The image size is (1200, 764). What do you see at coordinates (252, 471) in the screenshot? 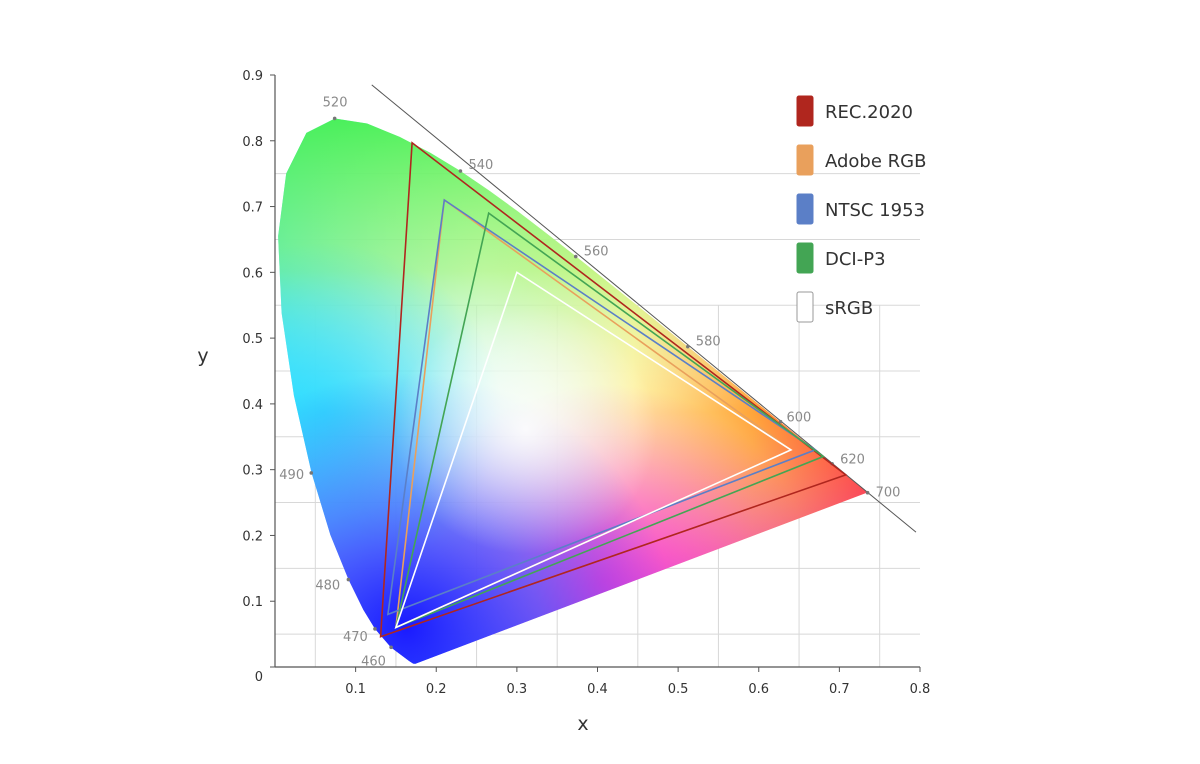
I see `y-tick-label: 0.3` at bounding box center [252, 471].